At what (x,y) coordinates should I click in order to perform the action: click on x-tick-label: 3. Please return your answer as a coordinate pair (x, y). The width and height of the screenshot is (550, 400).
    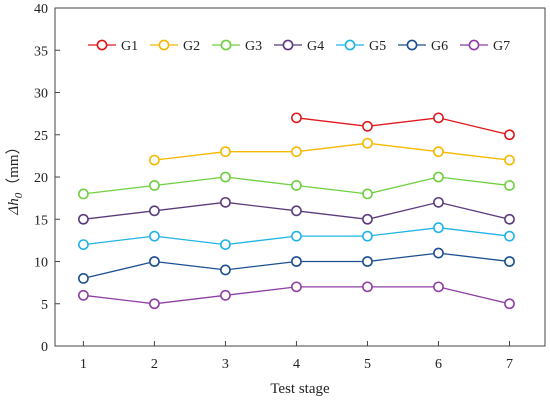
    Looking at the image, I should click on (225, 364).